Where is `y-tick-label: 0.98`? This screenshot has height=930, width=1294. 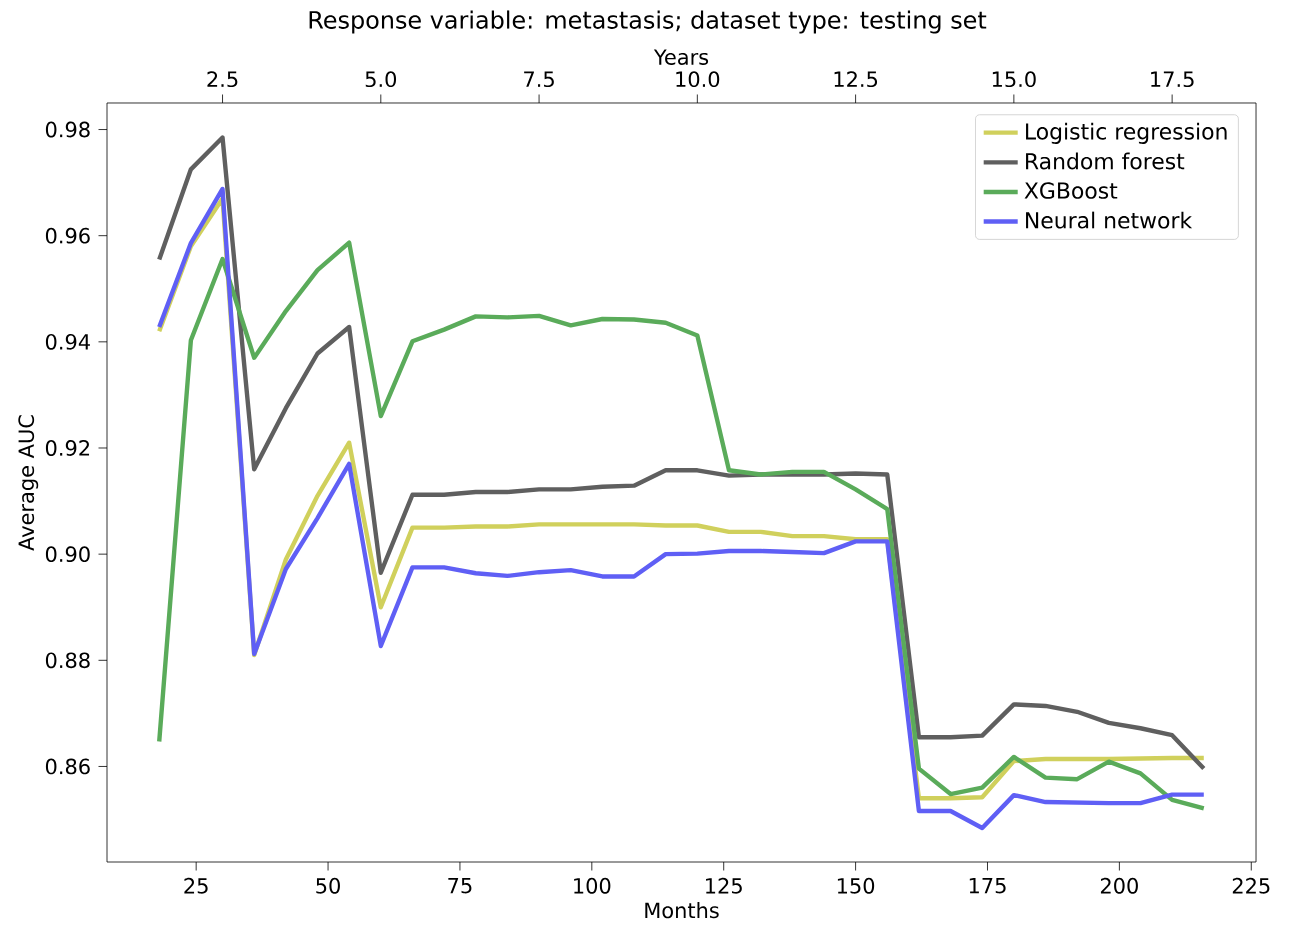 y-tick-label: 0.98 is located at coordinates (67, 129).